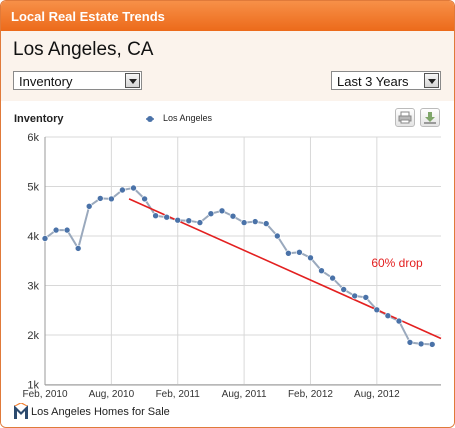 The image size is (455, 428). Describe the element at coordinates (112, 394) in the screenshot. I see `x-tick-label: Aug, 2010` at that location.